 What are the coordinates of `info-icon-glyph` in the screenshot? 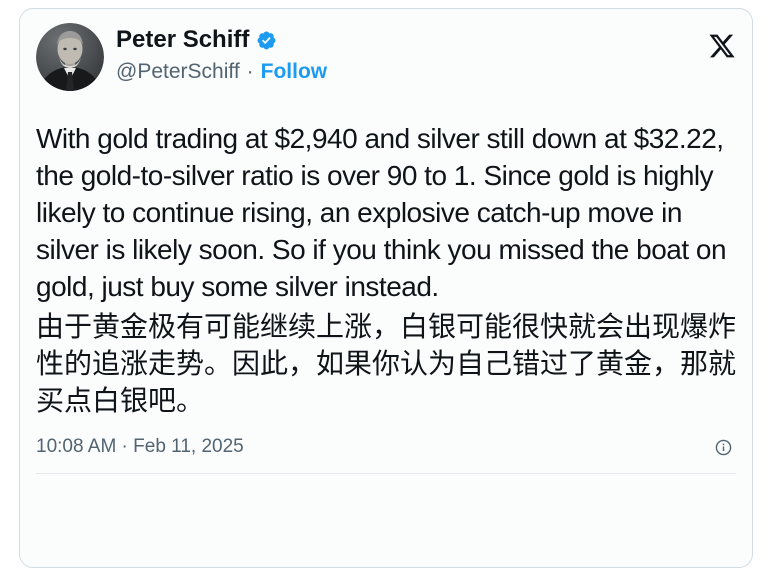 It's located at (723, 447).